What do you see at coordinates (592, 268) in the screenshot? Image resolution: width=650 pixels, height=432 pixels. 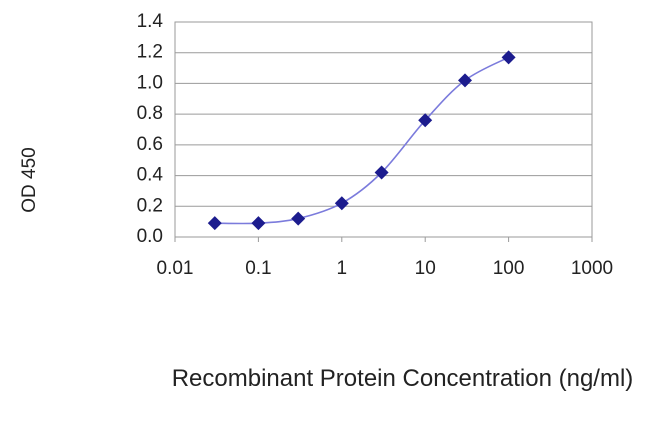 I see `x-tick-label: 1000` at bounding box center [592, 268].